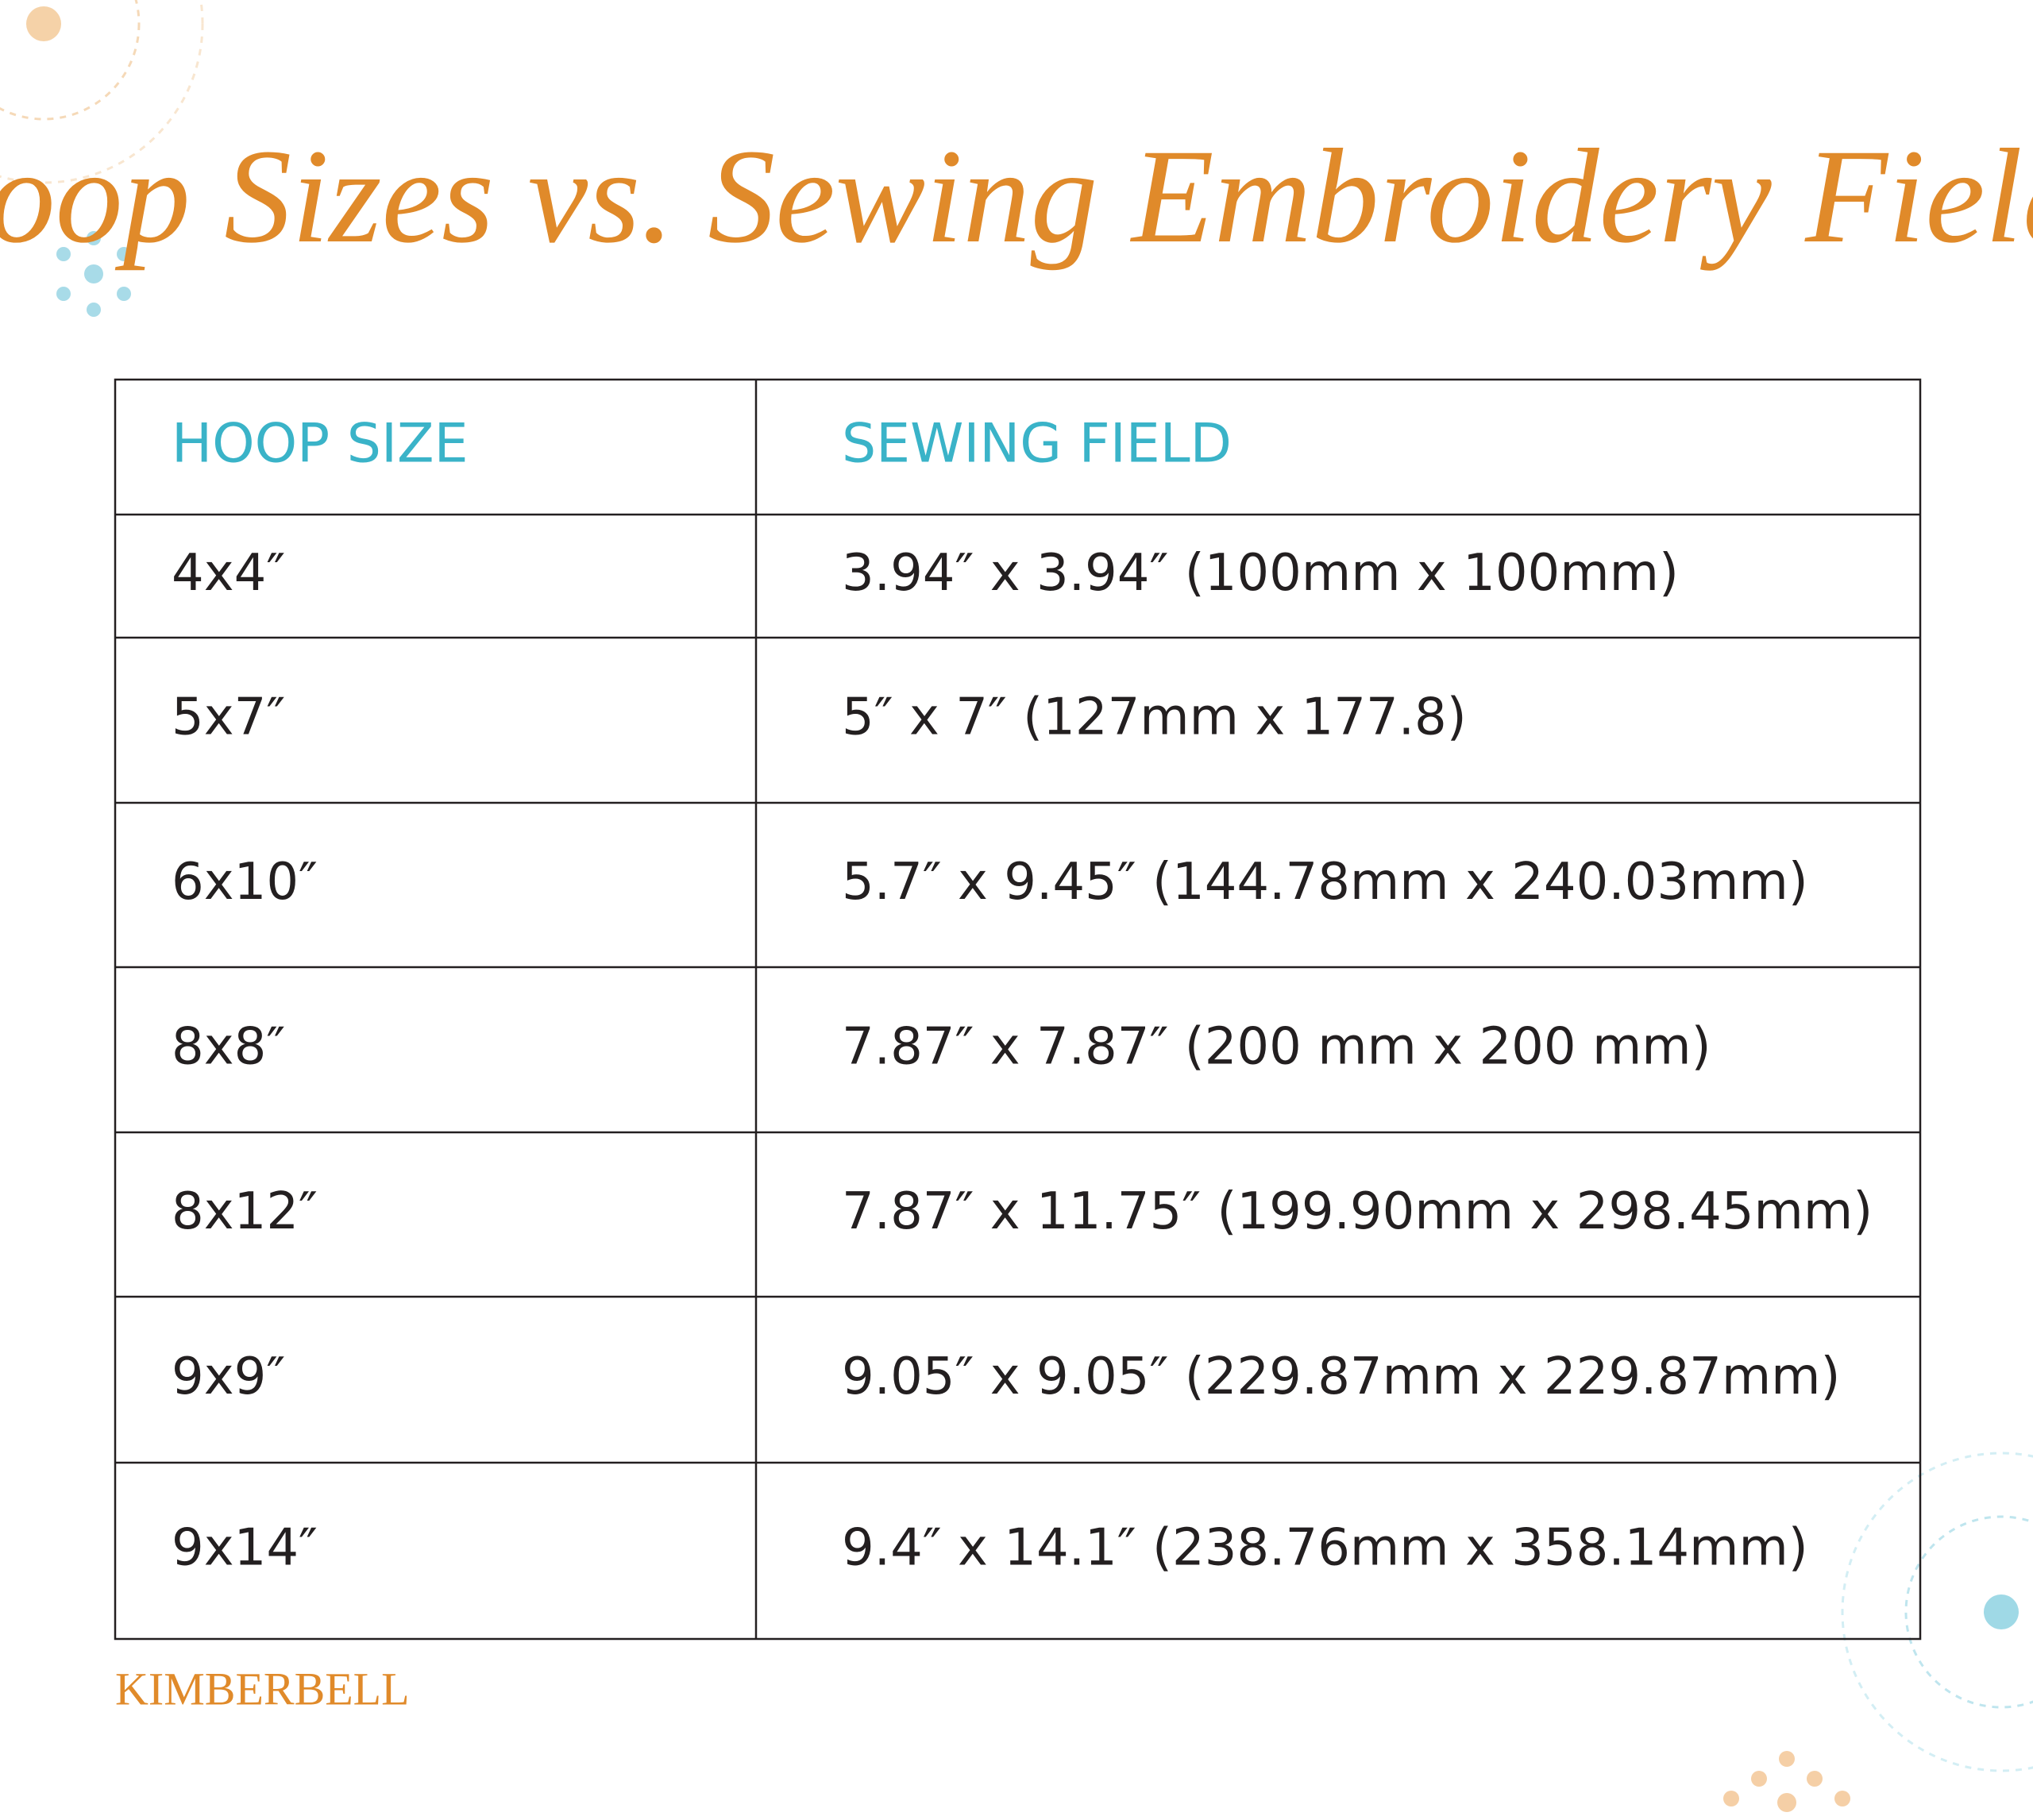  Describe the element at coordinates (1325, 882) in the screenshot. I see `sewing-field: 5.7″ x 9.45″ (144.78mm x 240.03mm)` at that location.